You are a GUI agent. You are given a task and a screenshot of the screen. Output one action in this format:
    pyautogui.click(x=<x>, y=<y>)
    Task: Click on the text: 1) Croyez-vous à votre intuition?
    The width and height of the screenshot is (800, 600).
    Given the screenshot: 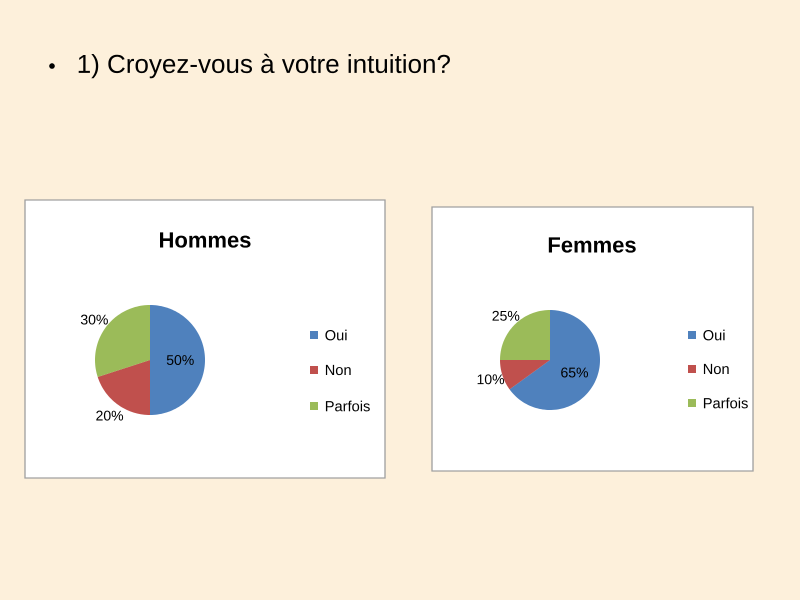 What is the action you would take?
    pyautogui.click(x=264, y=66)
    